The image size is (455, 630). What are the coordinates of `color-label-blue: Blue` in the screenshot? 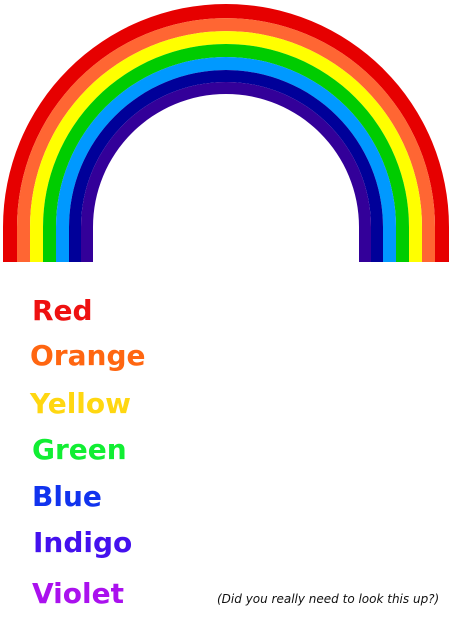 It's located at (67, 496).